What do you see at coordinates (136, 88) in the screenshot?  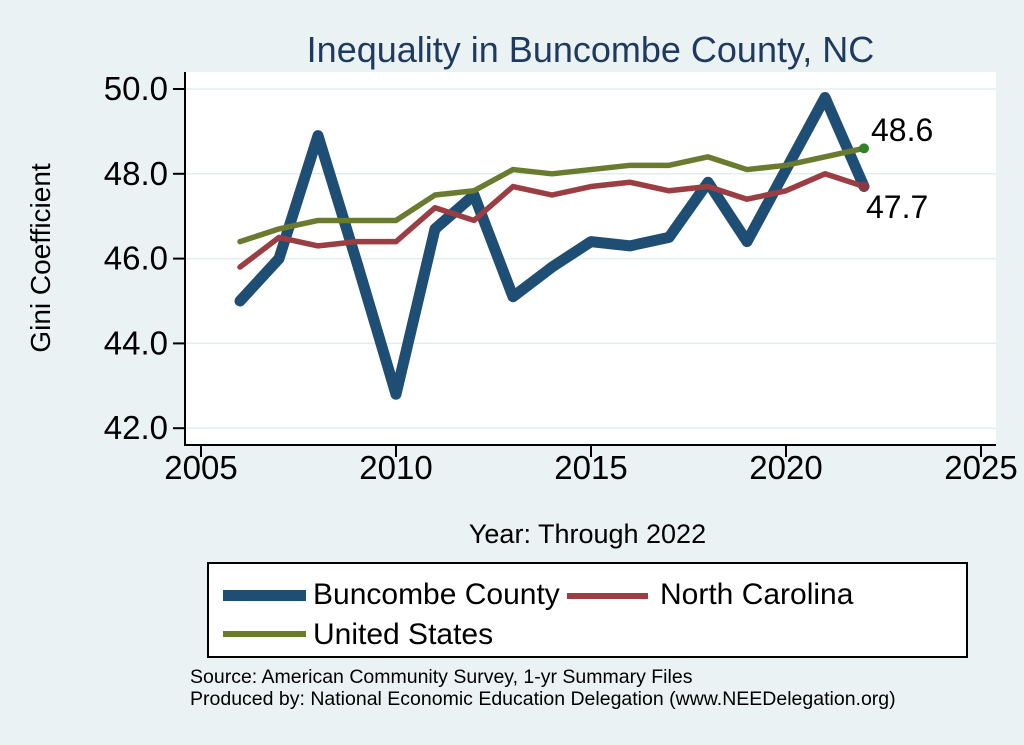 I see `y-tick-label: 50.0` at bounding box center [136, 88].